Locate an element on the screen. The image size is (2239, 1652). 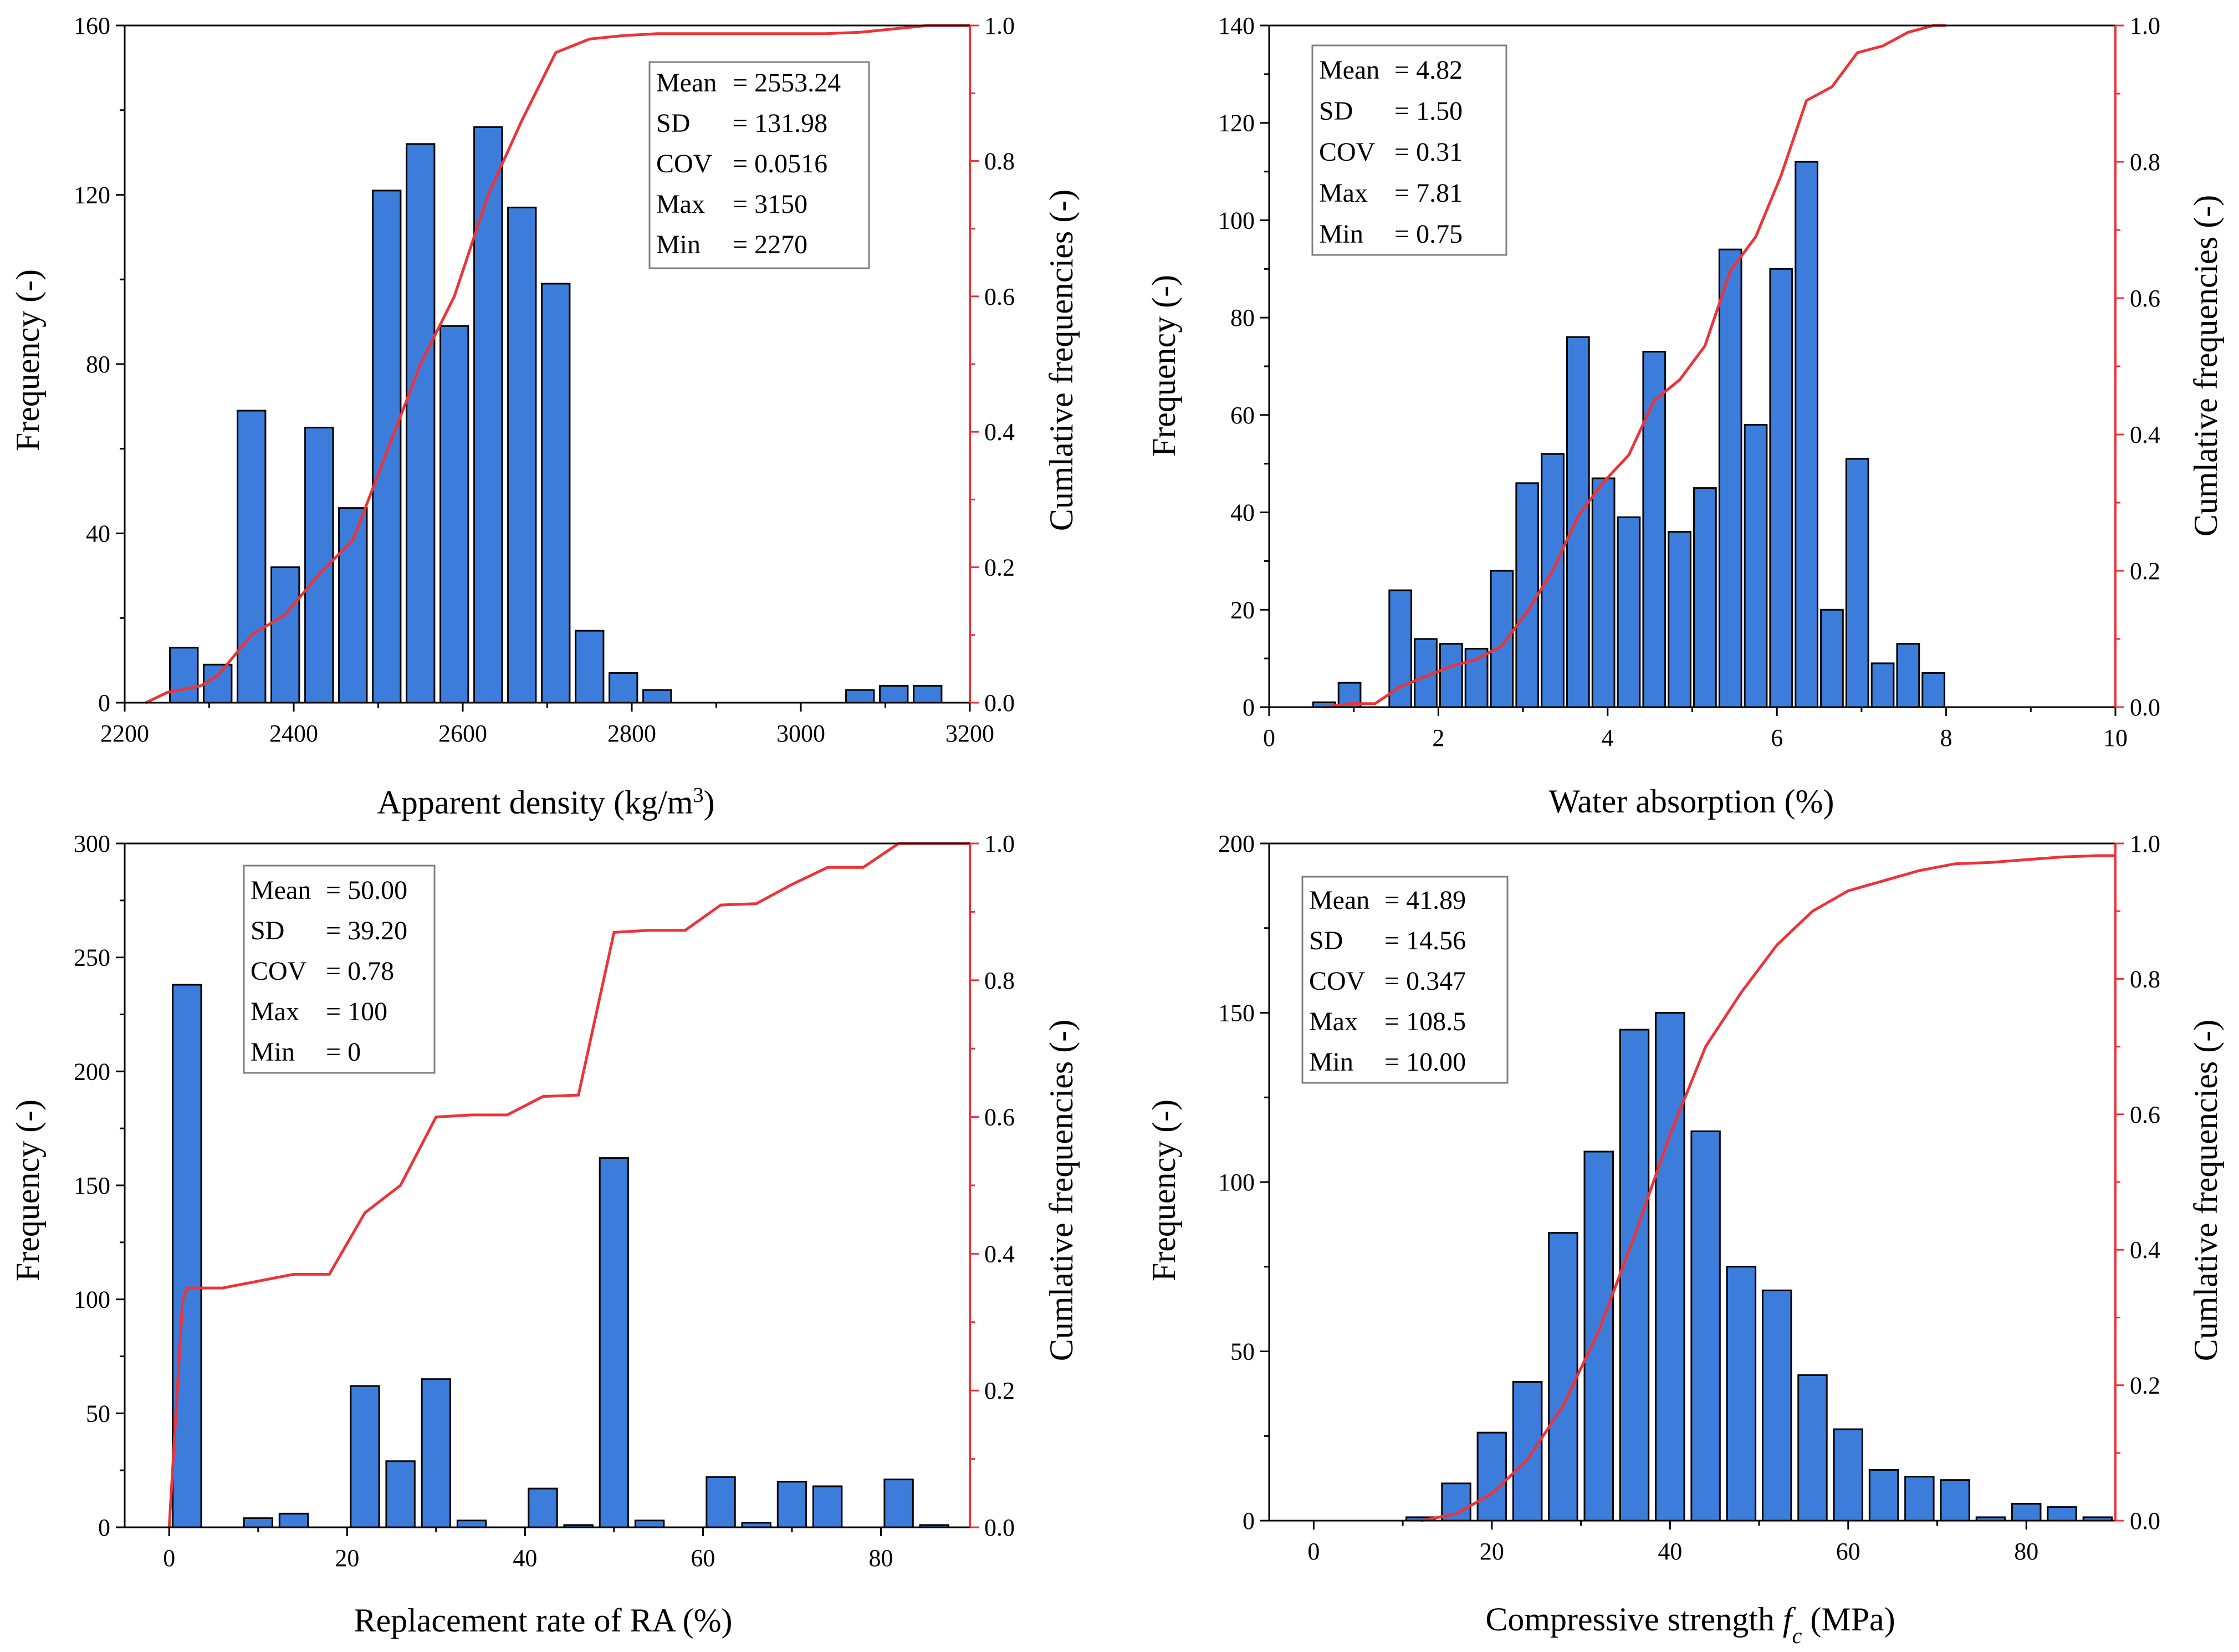
stats-max-value: = 100 is located at coordinates (357, 1011).